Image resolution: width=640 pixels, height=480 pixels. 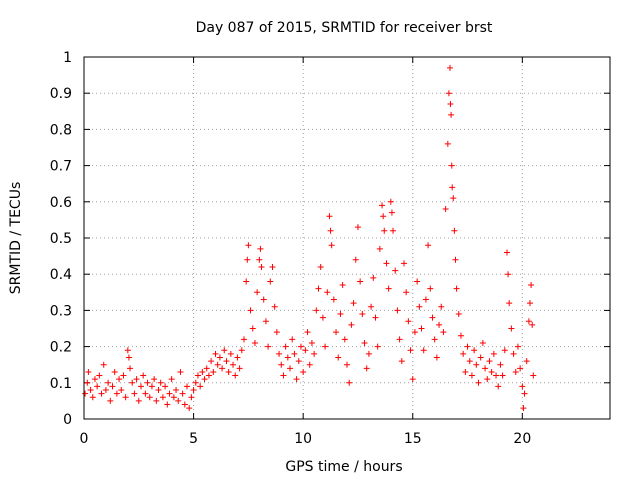 I want to click on y-tick-label: 0.3, so click(x=61, y=311).